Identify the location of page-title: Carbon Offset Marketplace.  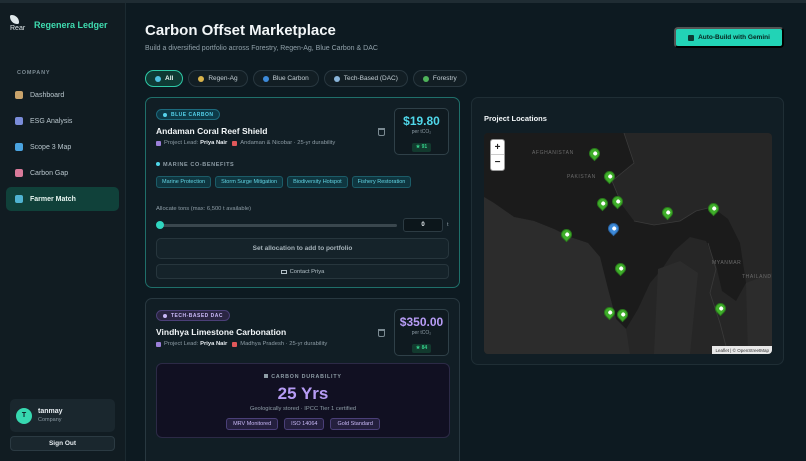
(240, 30).